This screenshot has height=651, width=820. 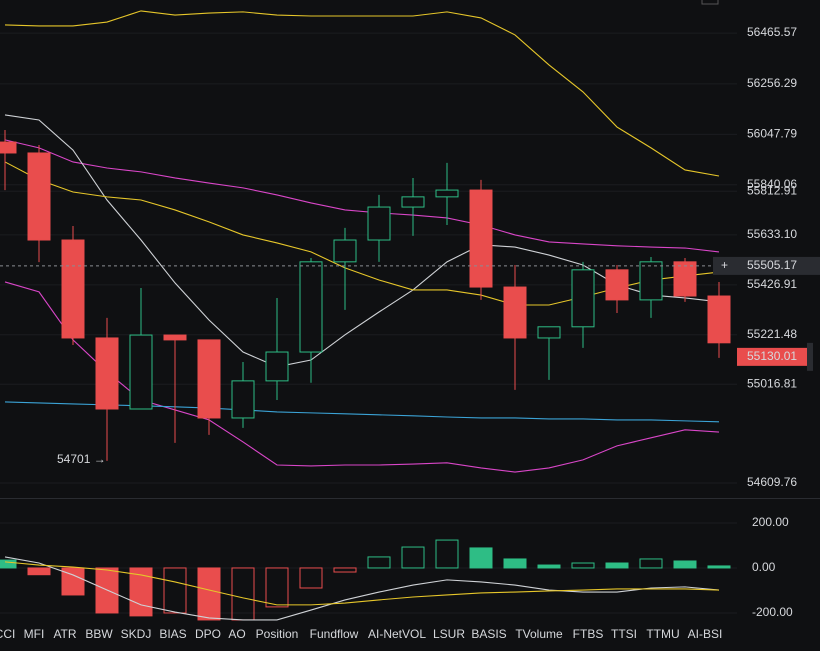 What do you see at coordinates (810, 356) in the screenshot?
I see `last-price-tab` at bounding box center [810, 356].